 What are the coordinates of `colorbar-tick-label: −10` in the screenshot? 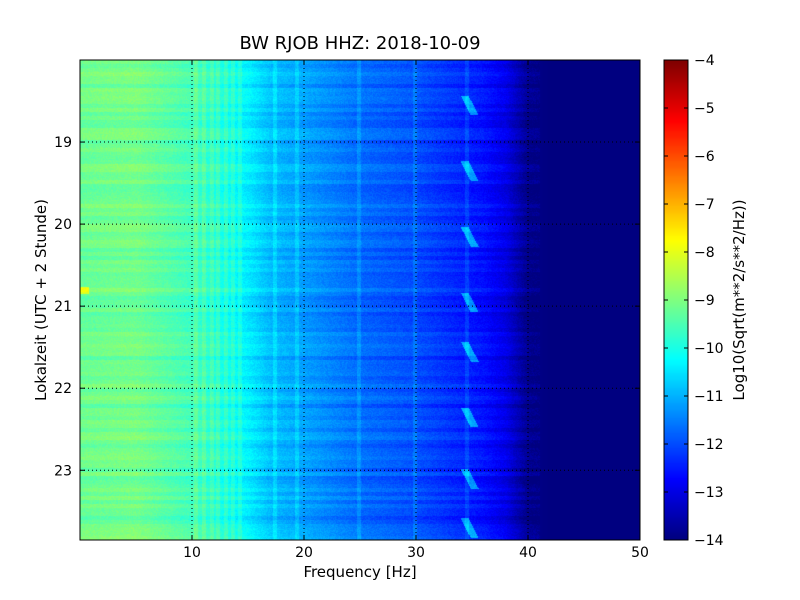 It's located at (709, 349).